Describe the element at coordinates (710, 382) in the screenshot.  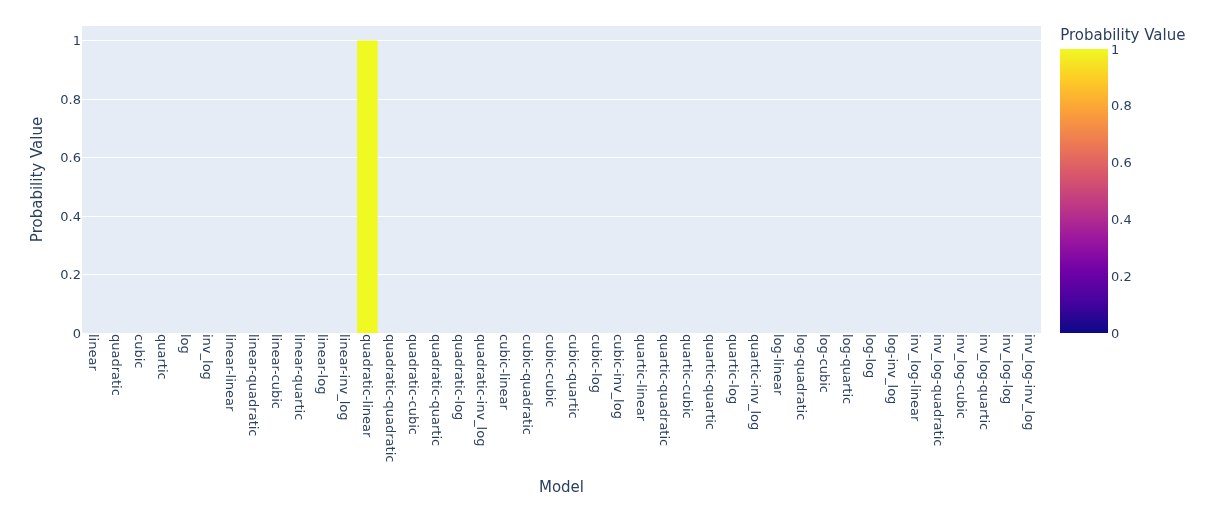
I see `x-tick-label: quartic-quartic` at that location.